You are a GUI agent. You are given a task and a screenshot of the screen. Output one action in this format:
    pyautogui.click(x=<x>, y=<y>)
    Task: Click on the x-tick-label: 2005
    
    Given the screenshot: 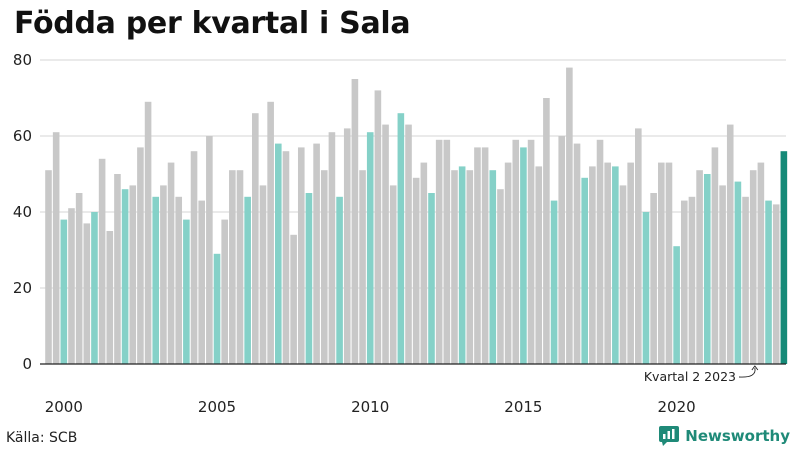 What is the action you would take?
    pyautogui.click(x=217, y=407)
    